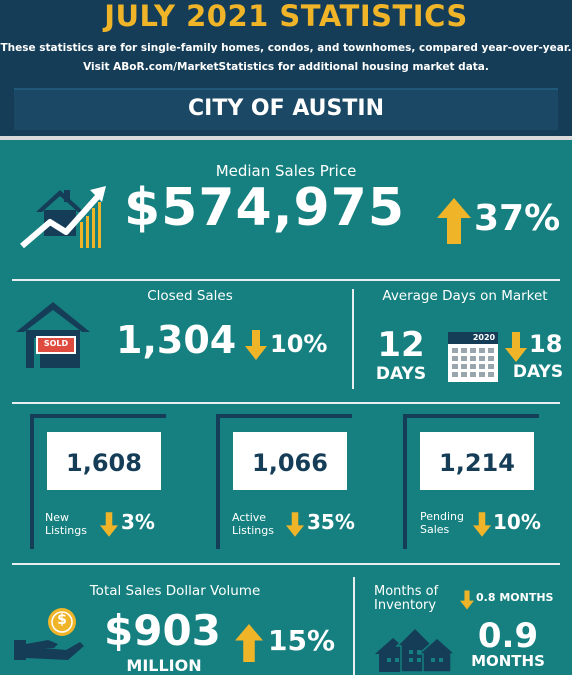 The height and width of the screenshot is (675, 572). Describe the element at coordinates (49, 634) in the screenshot. I see `money-hand-icon` at that location.